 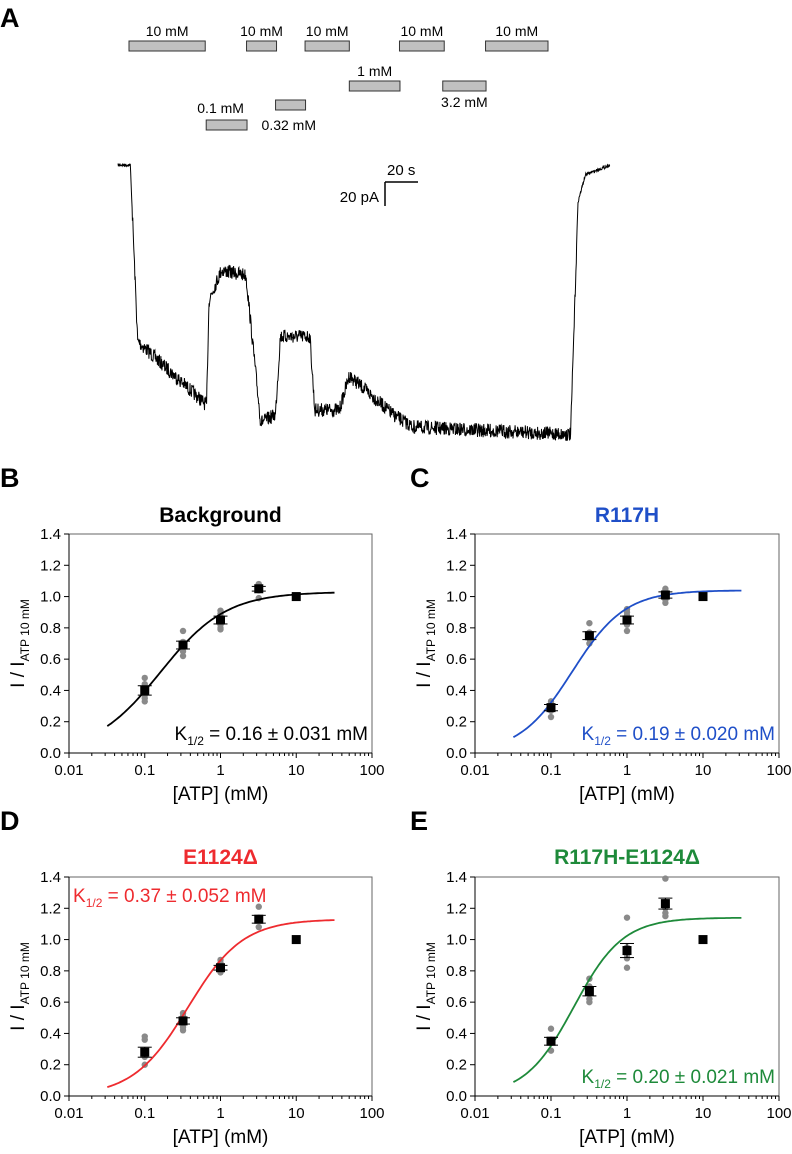 I want to click on k-half-annotation: K1/2 = 0.19 ± 0.020 mM, so click(x=678, y=736).